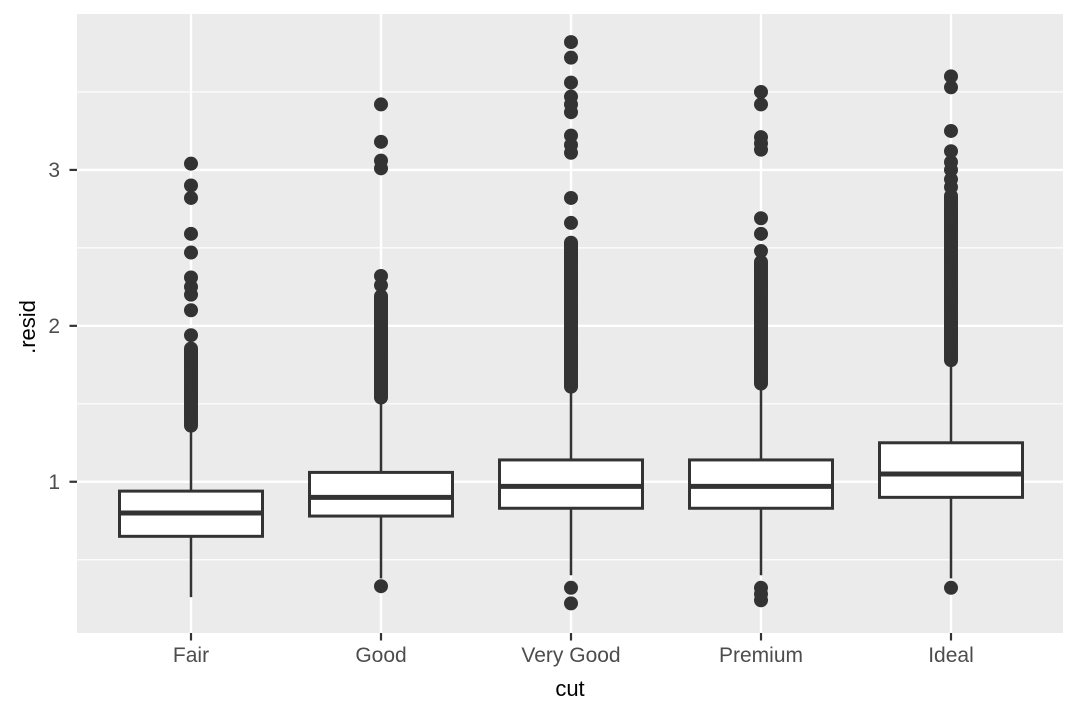 The image size is (1080, 720). I want to click on boxplot-ideal, so click(951, 332).